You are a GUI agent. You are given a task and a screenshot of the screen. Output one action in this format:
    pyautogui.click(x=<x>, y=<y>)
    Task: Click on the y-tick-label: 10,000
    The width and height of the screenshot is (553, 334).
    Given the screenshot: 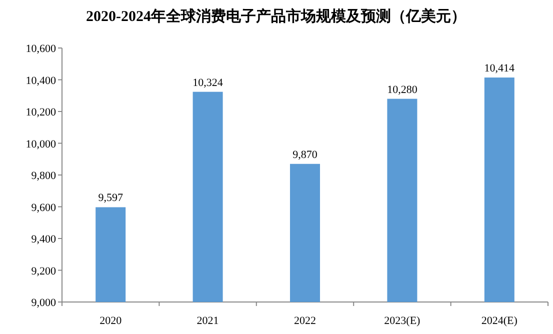 What is the action you would take?
    pyautogui.click(x=41, y=144)
    